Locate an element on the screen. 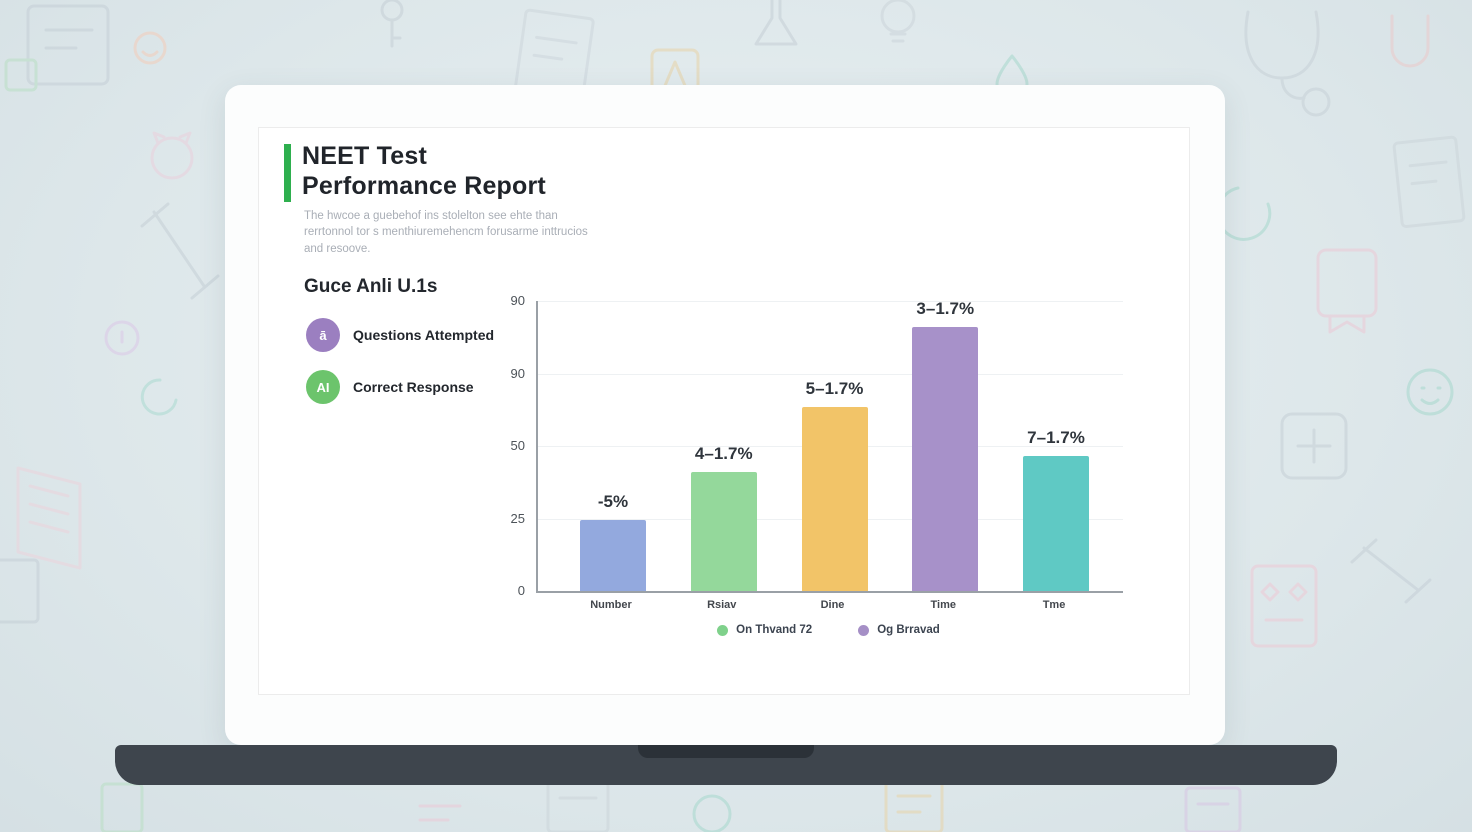 The width and height of the screenshot is (1472, 832). doodle-barbell-right-icon is located at coordinates (1391, 571).